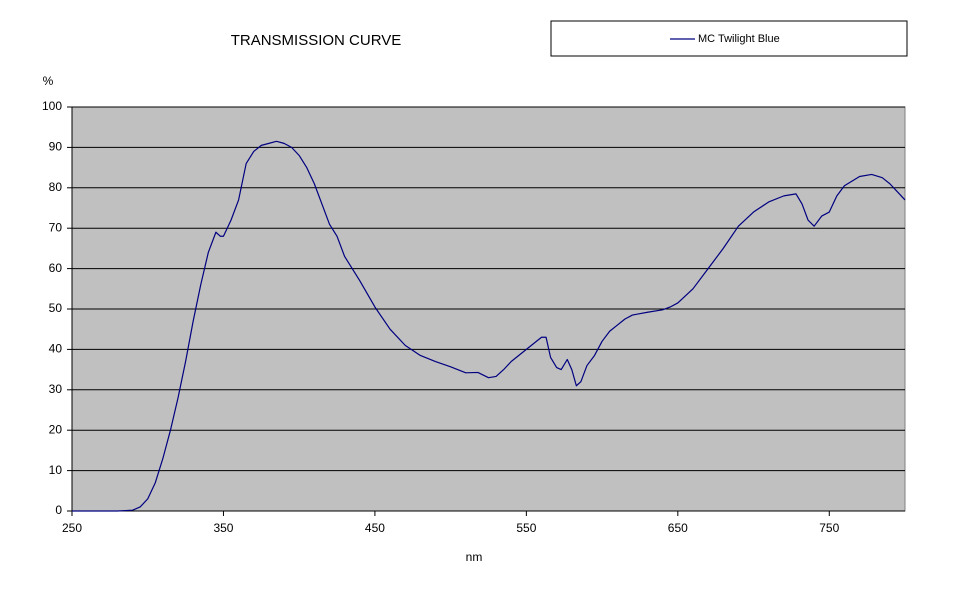 The width and height of the screenshot is (968, 591). What do you see at coordinates (474, 557) in the screenshot?
I see `x-axis-label: nm` at bounding box center [474, 557].